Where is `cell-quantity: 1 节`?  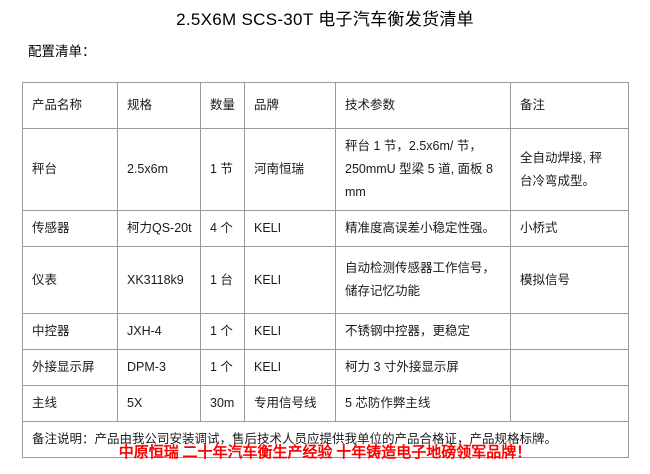
cell-quantity: 1 节 is located at coordinates (222, 169).